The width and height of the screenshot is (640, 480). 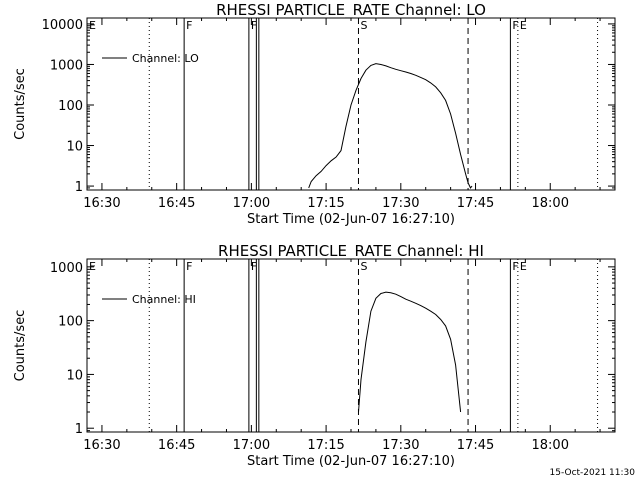 What do you see at coordinates (351, 10) in the screenshot?
I see `chart-title: RHESSI PARTICLE_RATE Channel: LO` at bounding box center [351, 10].